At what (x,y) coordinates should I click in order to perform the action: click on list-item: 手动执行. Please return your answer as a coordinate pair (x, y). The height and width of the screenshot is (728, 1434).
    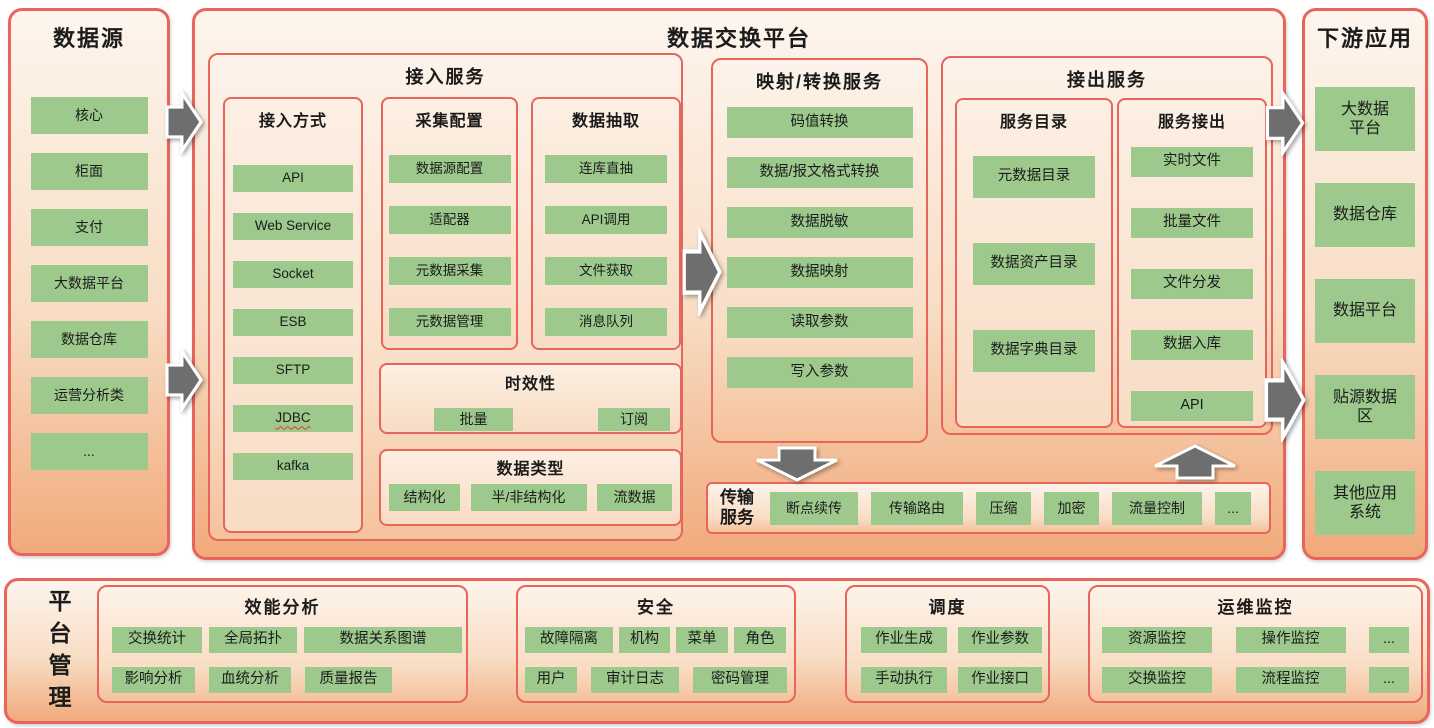
    Looking at the image, I should click on (904, 680).